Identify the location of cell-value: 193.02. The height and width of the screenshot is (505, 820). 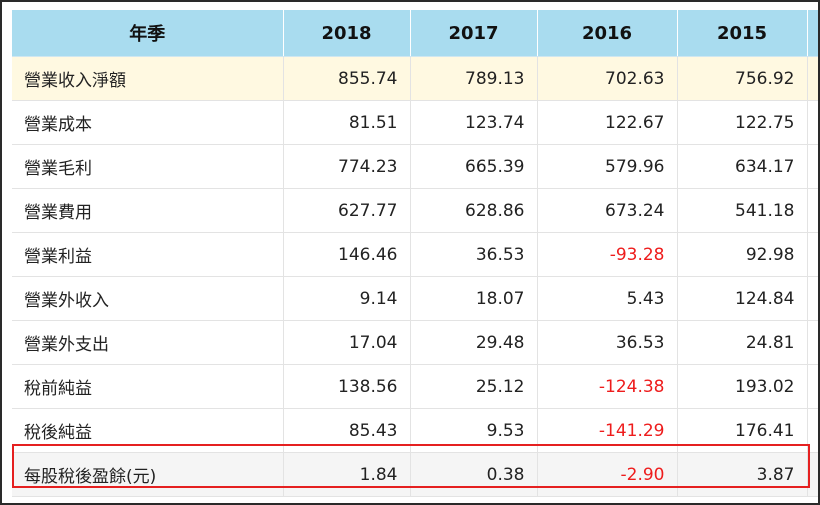
(742, 386).